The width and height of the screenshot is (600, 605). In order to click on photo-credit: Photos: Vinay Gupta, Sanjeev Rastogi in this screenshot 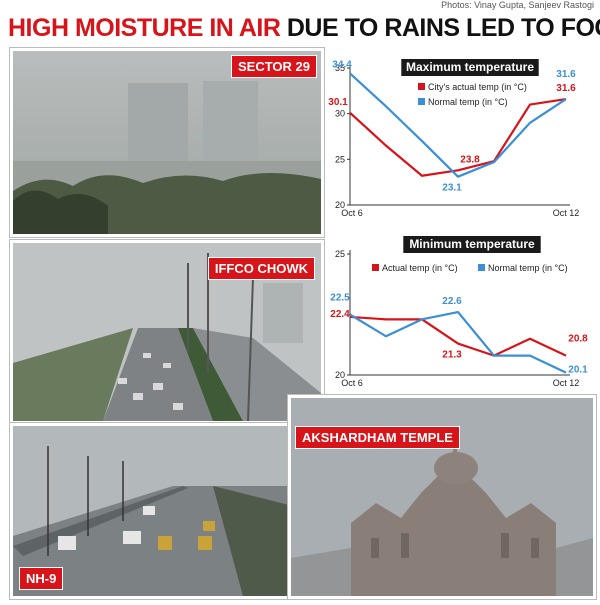, I will do `click(517, 5)`.